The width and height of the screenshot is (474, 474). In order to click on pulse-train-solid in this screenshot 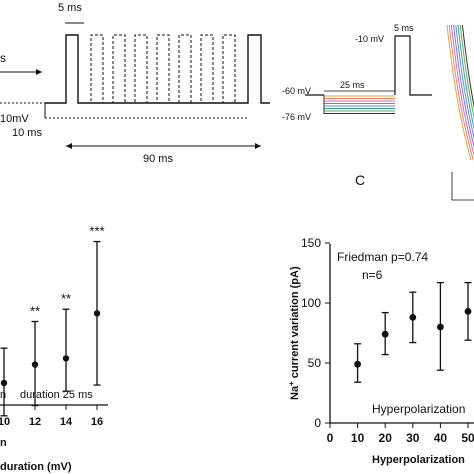, I will do `click(157, 69)`.